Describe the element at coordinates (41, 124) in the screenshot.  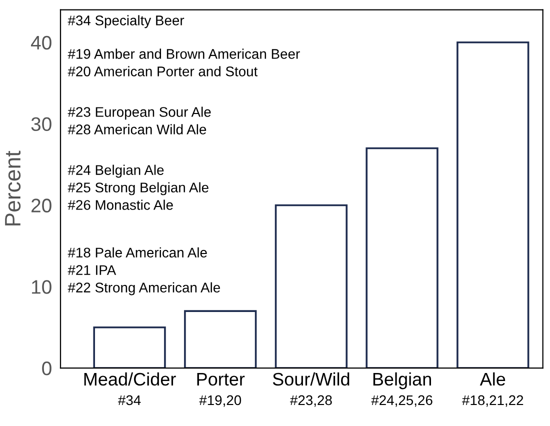
I see `y-tick-label: 30` at that location.